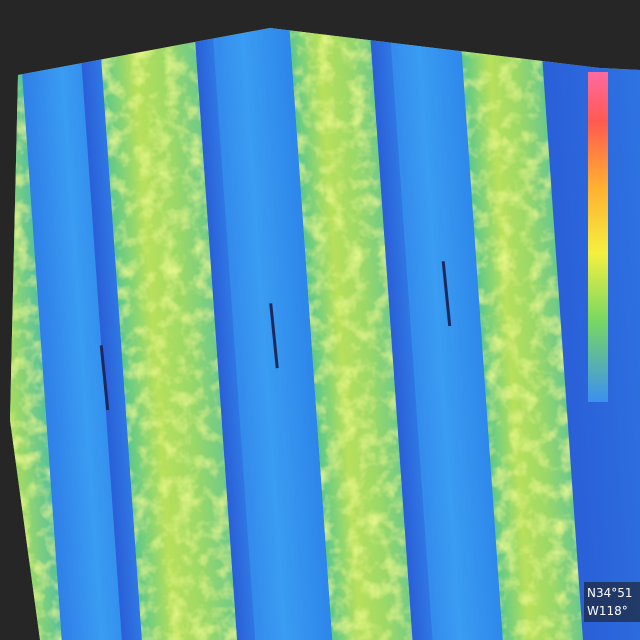 The width and height of the screenshot is (640, 640). Describe the element at coordinates (612, 602) in the screenshot. I see `coord-box` at that location.